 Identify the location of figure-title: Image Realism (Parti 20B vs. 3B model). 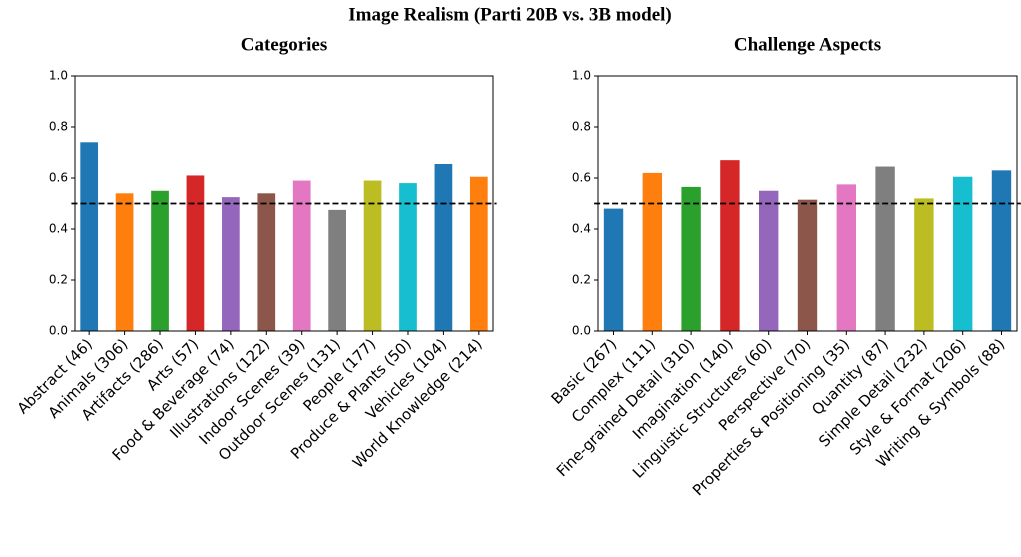
(509, 14).